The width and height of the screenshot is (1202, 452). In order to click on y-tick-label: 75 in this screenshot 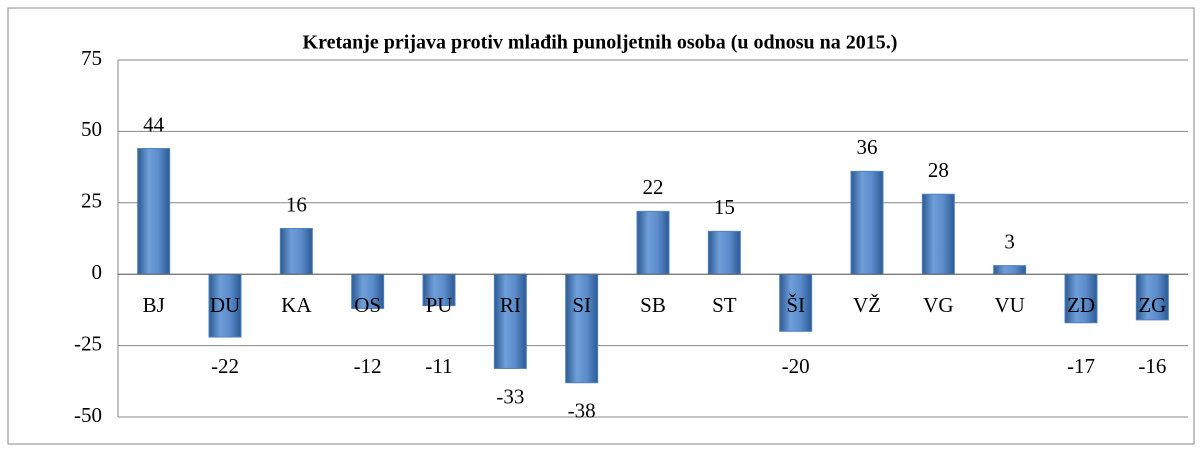, I will do `click(91, 58)`.